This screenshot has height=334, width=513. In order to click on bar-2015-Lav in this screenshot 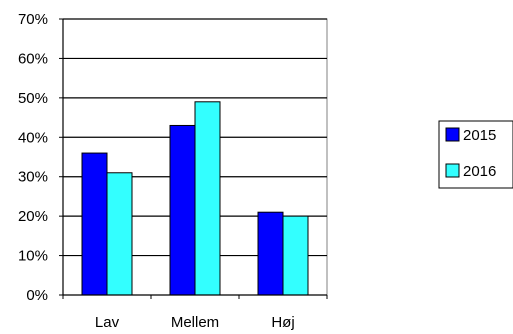, I will do `click(94, 224)`.